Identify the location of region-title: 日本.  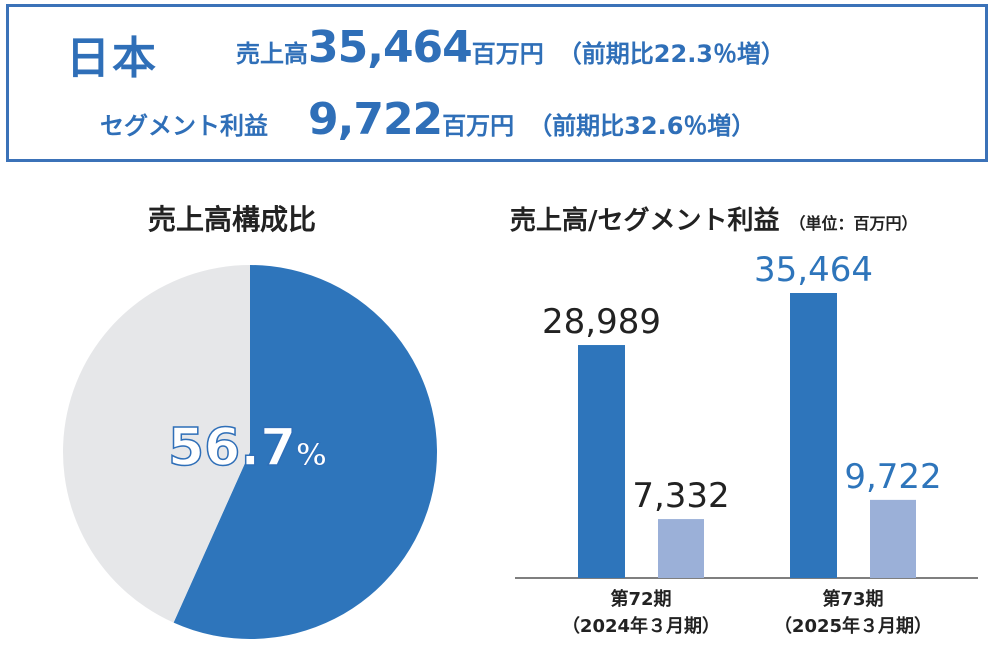
(112, 58).